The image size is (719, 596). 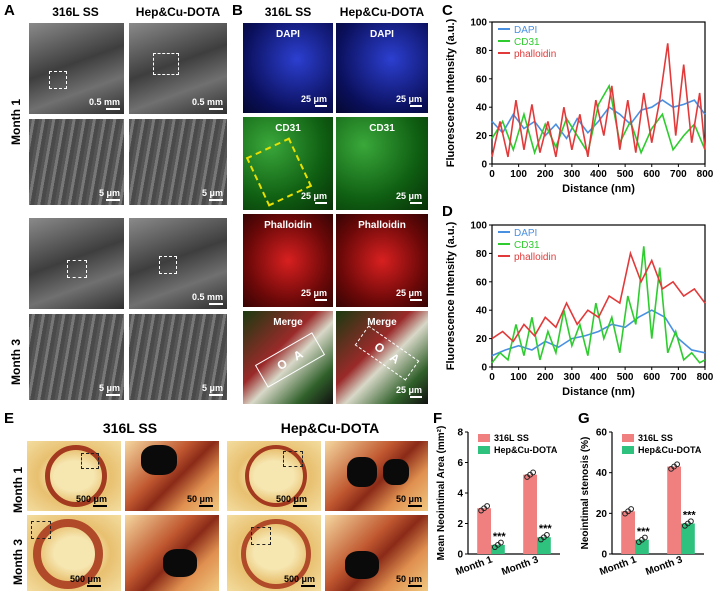 I want to click on panel-label-c: C, so click(x=447, y=10).